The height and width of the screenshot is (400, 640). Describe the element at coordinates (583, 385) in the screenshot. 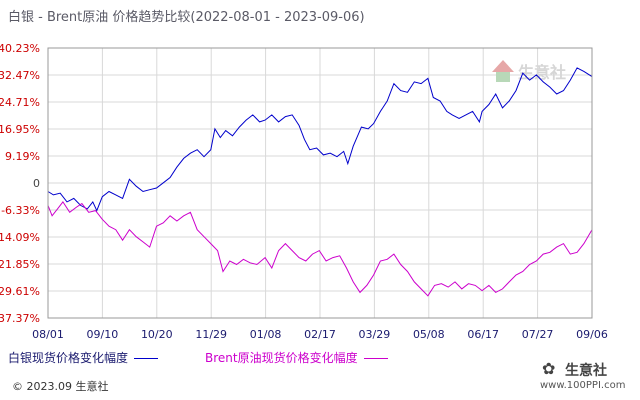

I see `watermark-url: www.100PPI.com` at that location.